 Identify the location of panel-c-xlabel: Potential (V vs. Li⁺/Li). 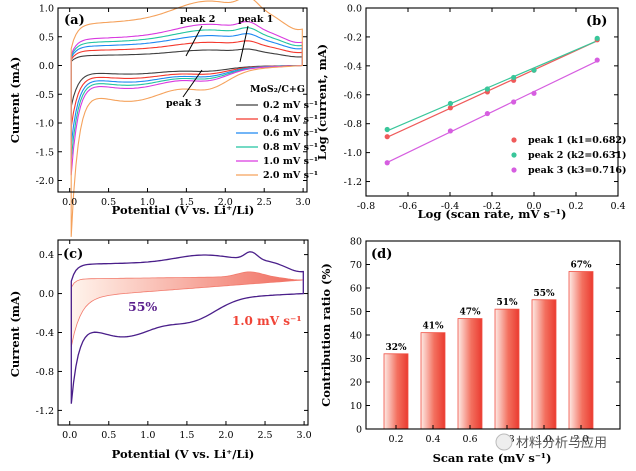
(183, 454).